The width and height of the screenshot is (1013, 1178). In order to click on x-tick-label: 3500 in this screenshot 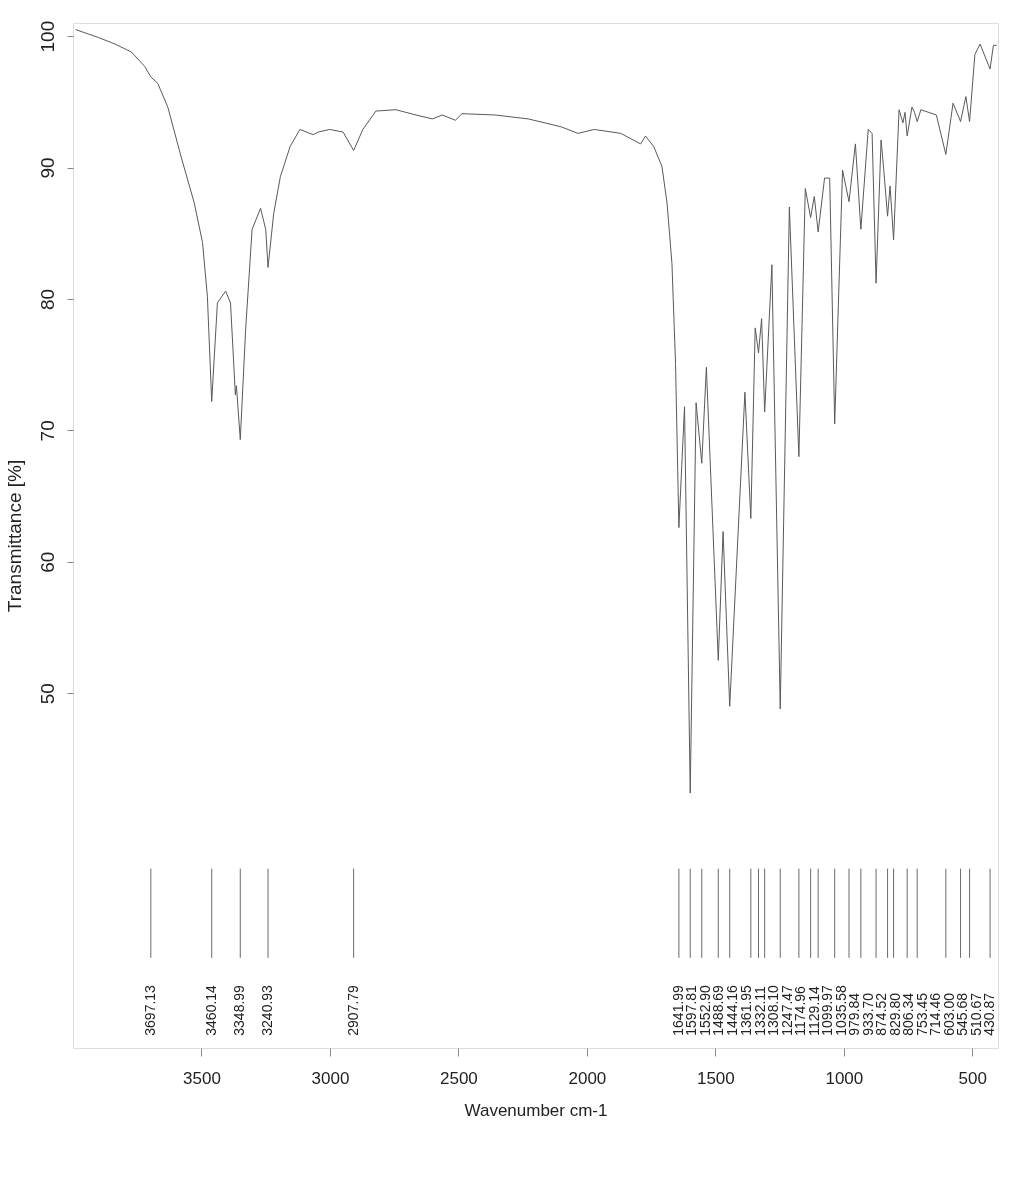, I will do `click(202, 1078)`.